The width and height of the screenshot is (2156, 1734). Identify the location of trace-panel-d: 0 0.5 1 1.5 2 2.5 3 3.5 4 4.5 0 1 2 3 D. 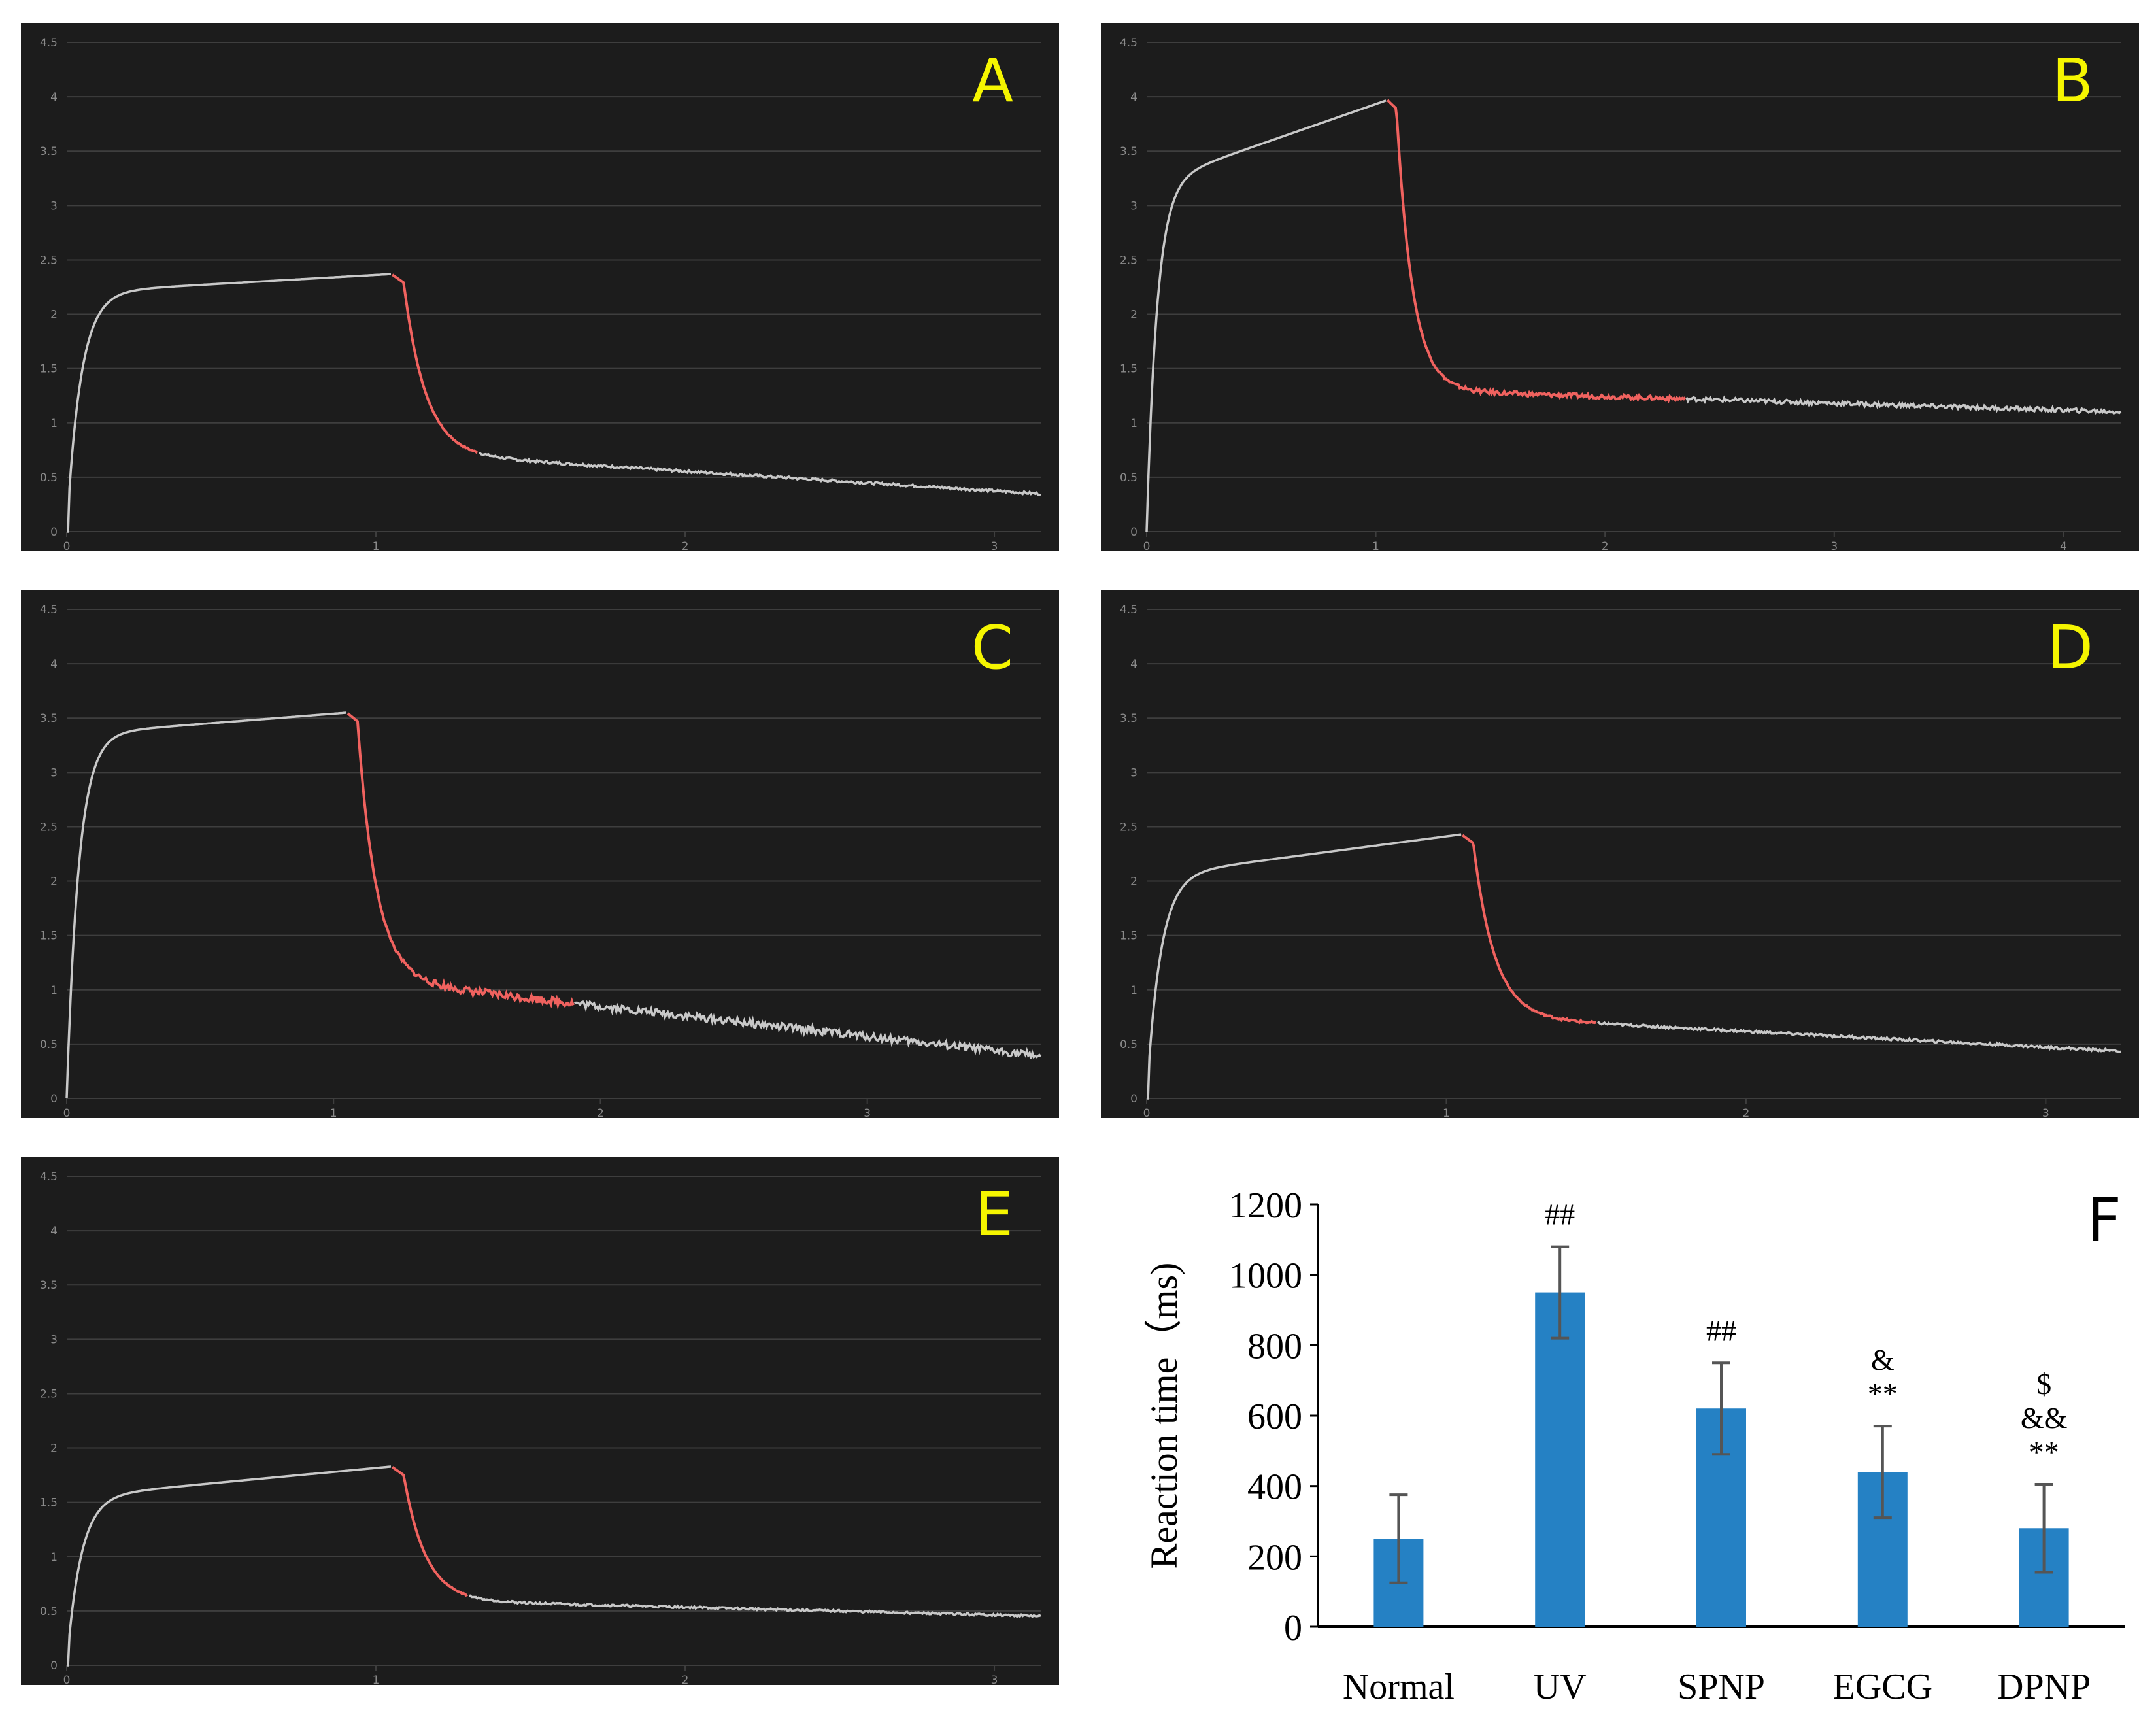
(1620, 854).